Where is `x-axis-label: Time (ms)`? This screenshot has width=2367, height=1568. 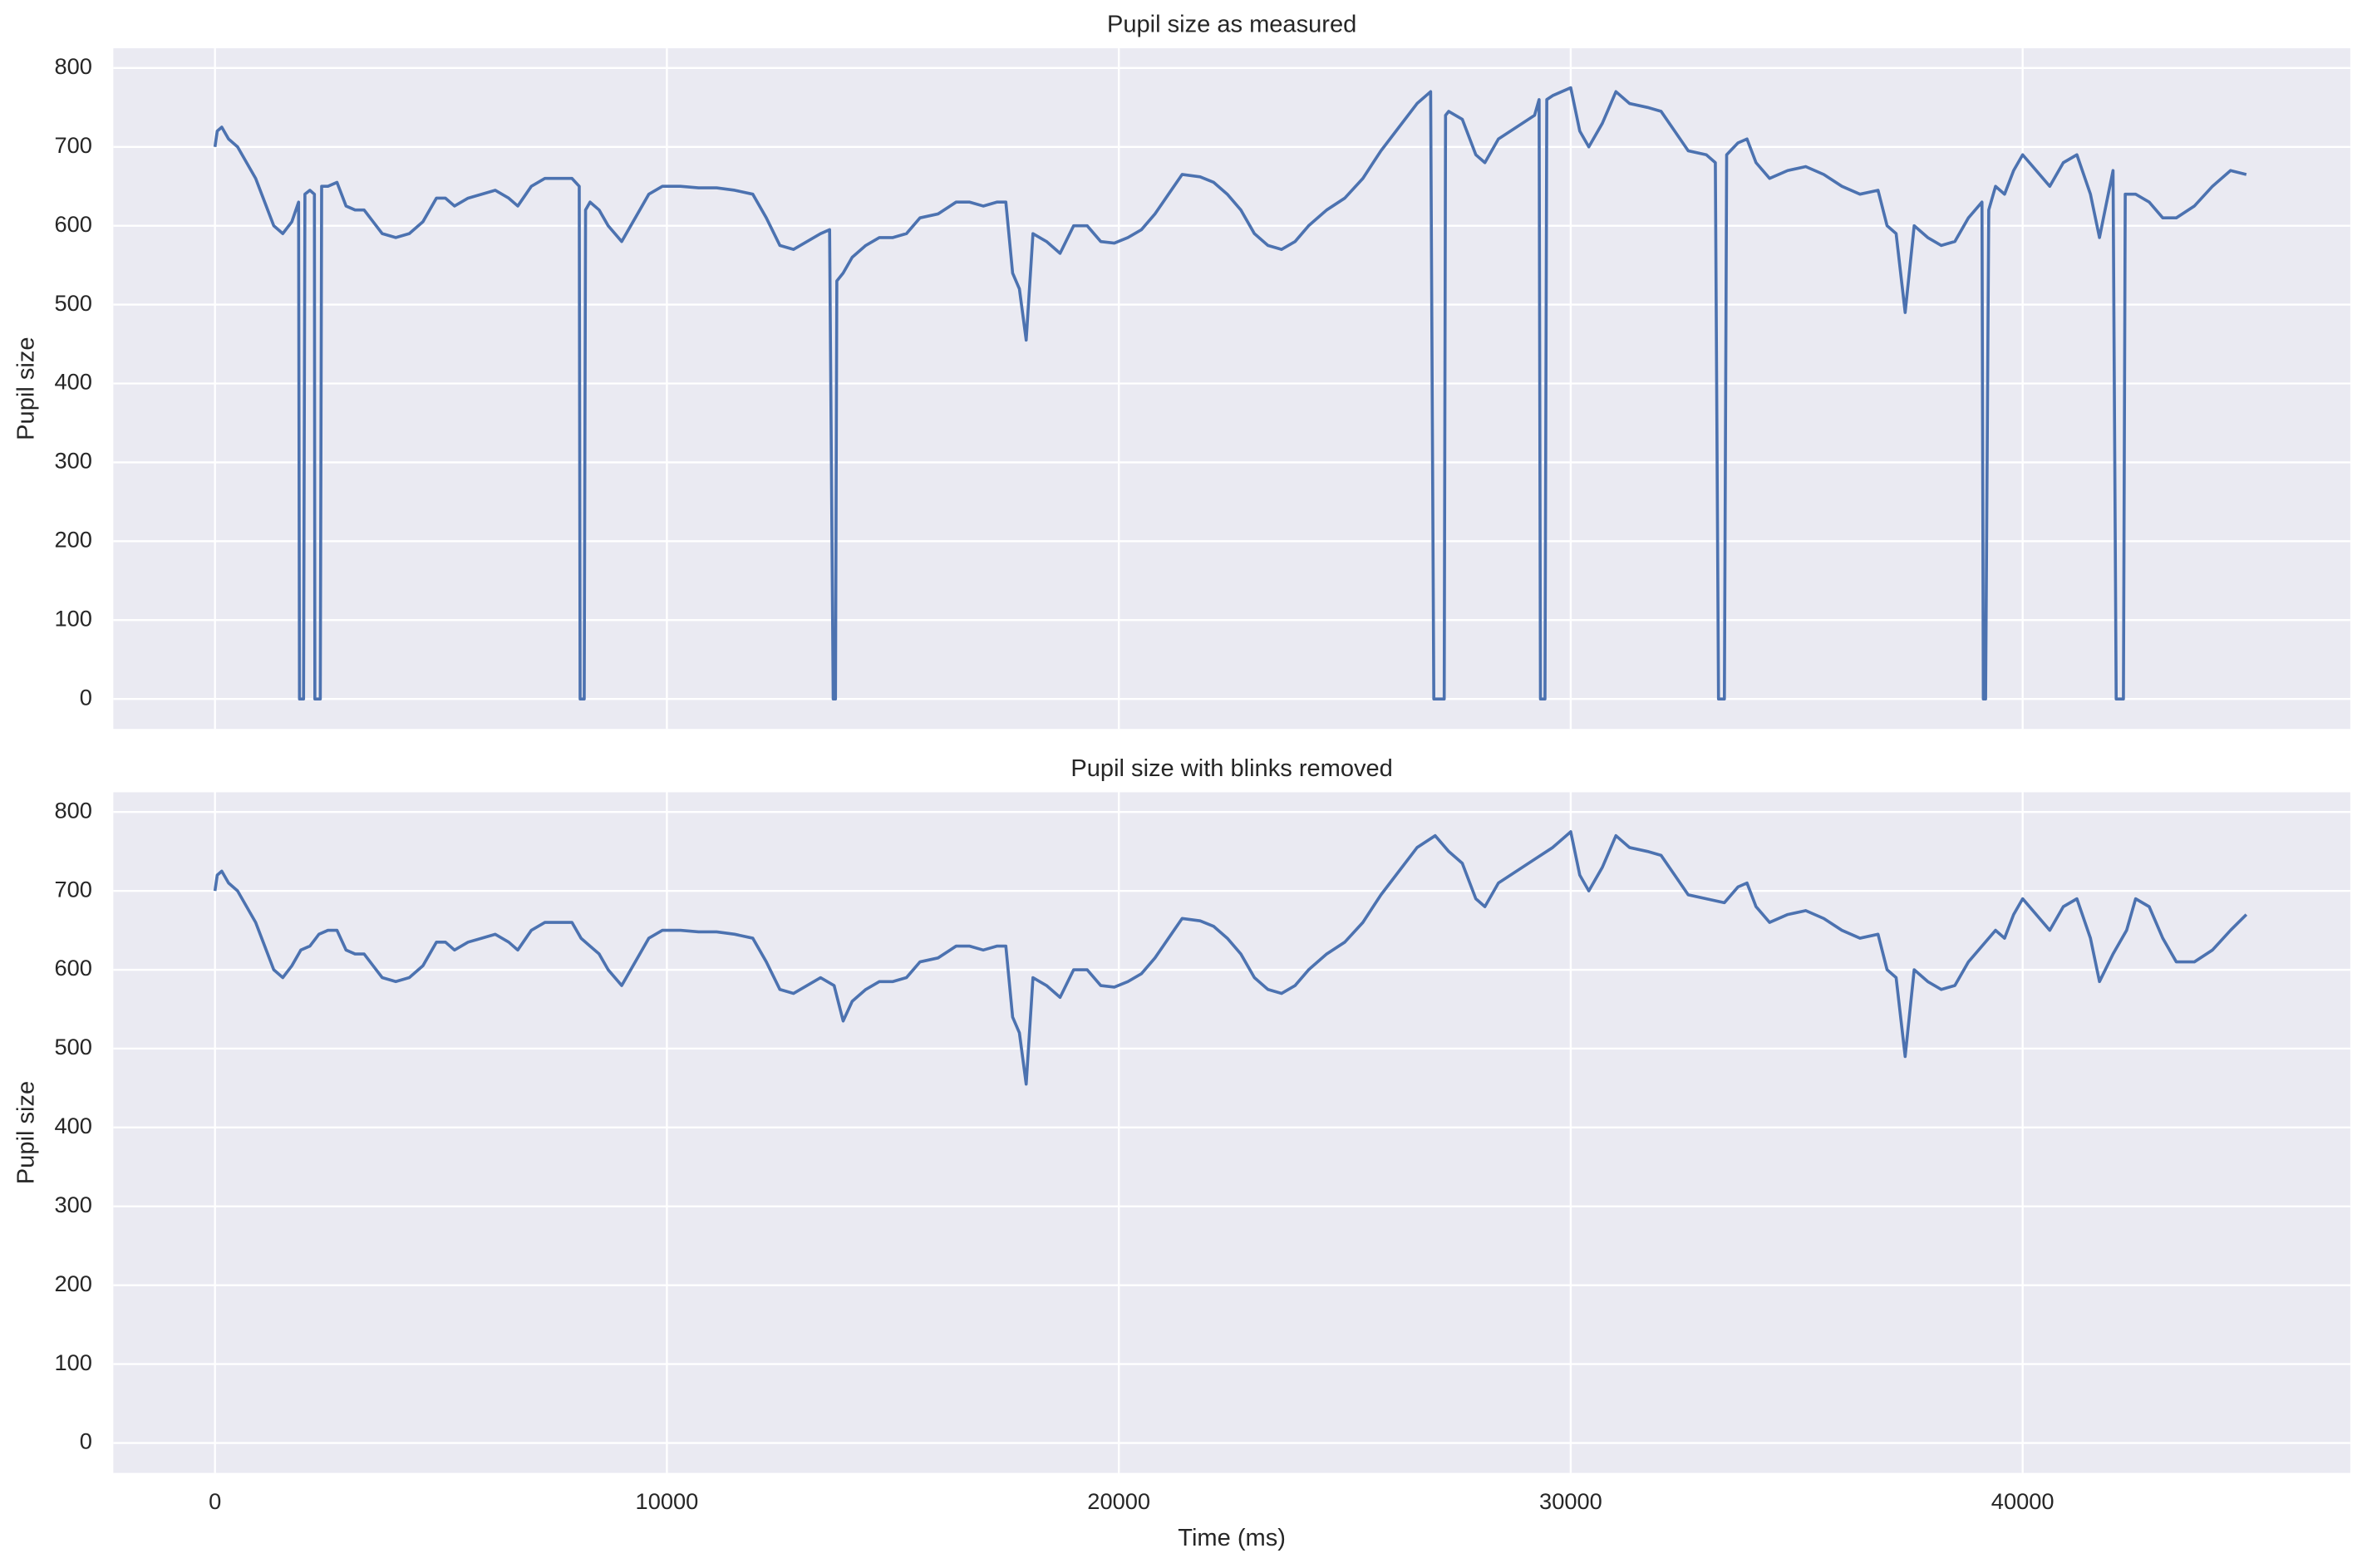
x-axis-label: Time (ms) is located at coordinates (1232, 1538).